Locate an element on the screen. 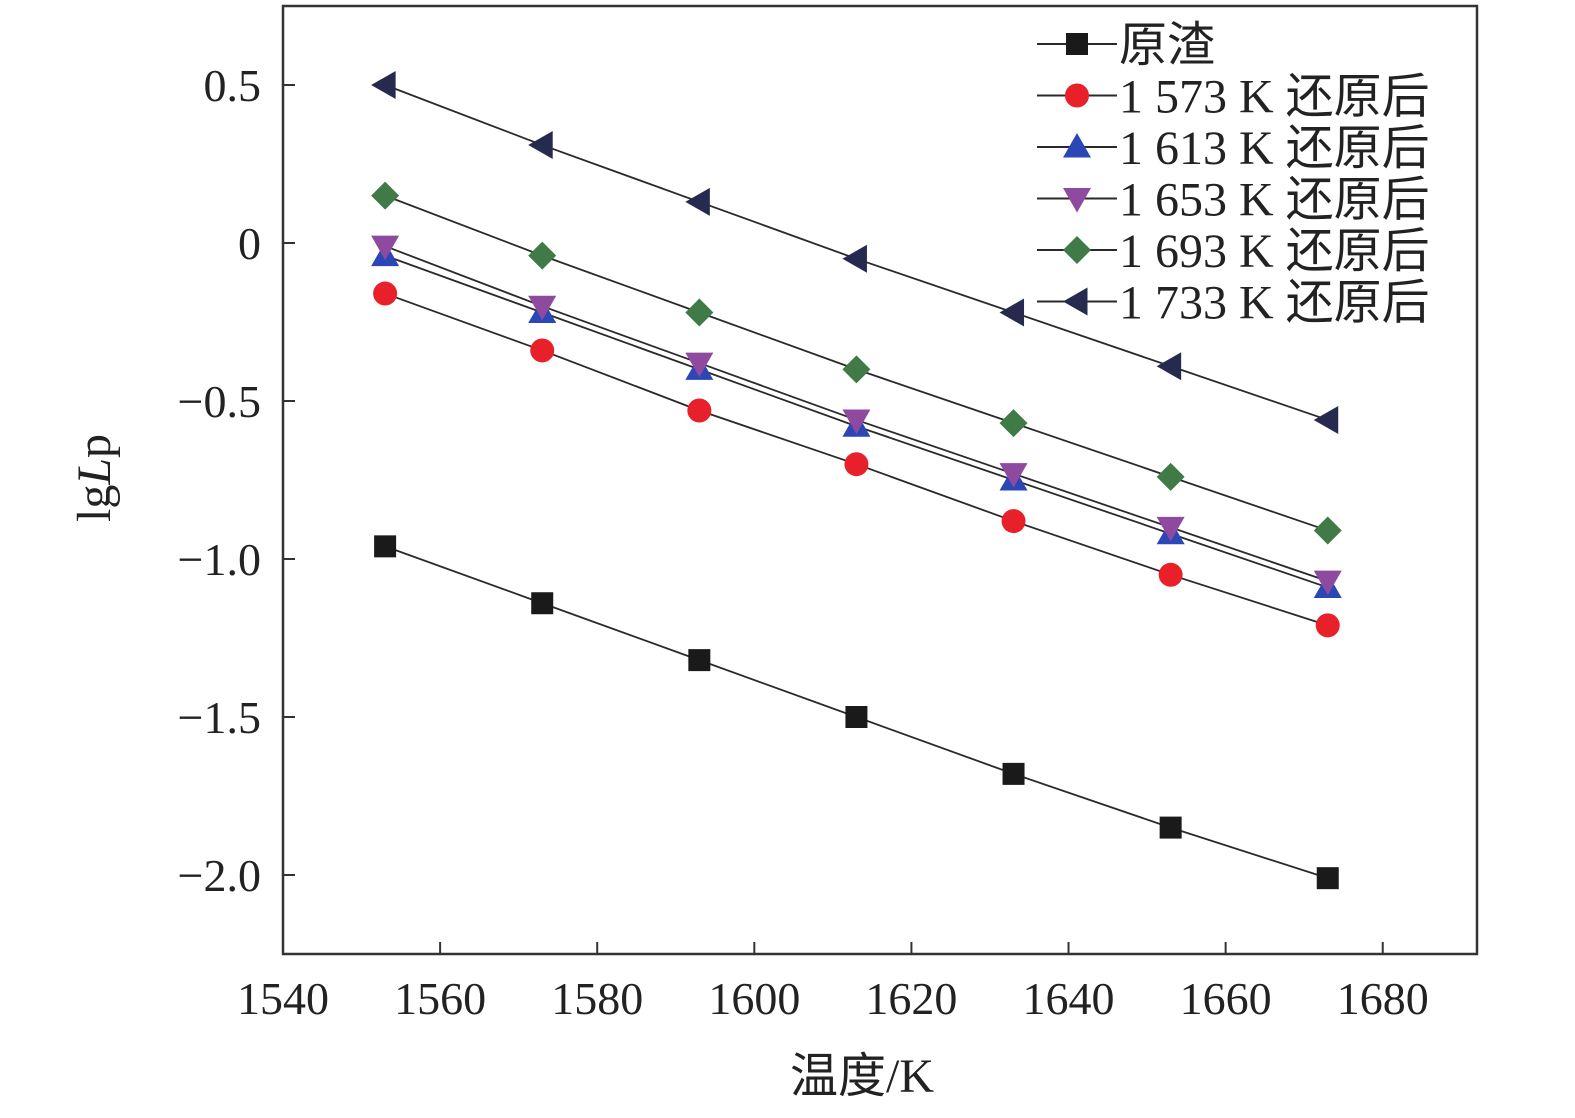 The height and width of the screenshot is (1118, 1575). y-tick-label: −1.5 is located at coordinates (219, 717).